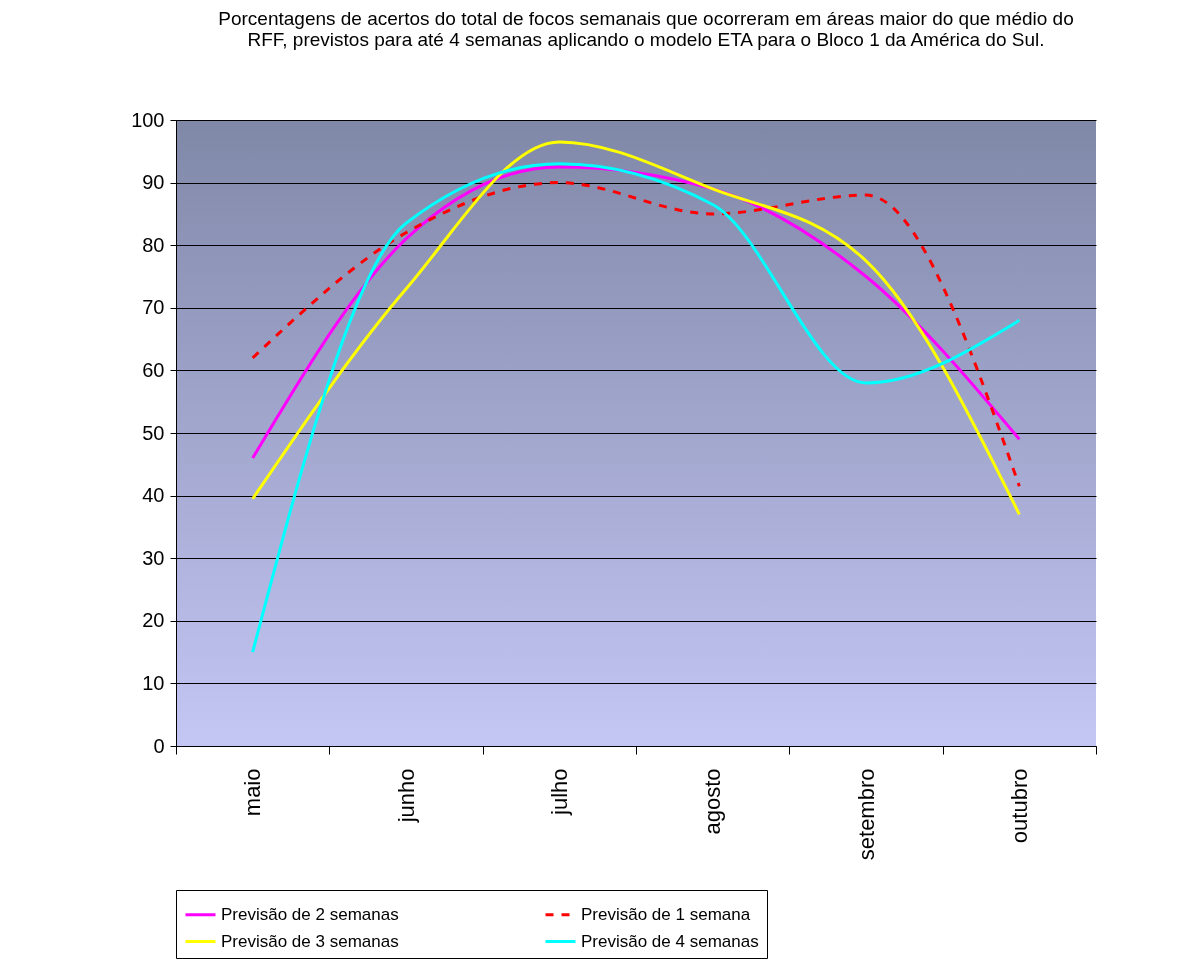 This screenshot has height=960, width=1203. What do you see at coordinates (153, 432) in the screenshot?
I see `y-tick-label: 50` at bounding box center [153, 432].